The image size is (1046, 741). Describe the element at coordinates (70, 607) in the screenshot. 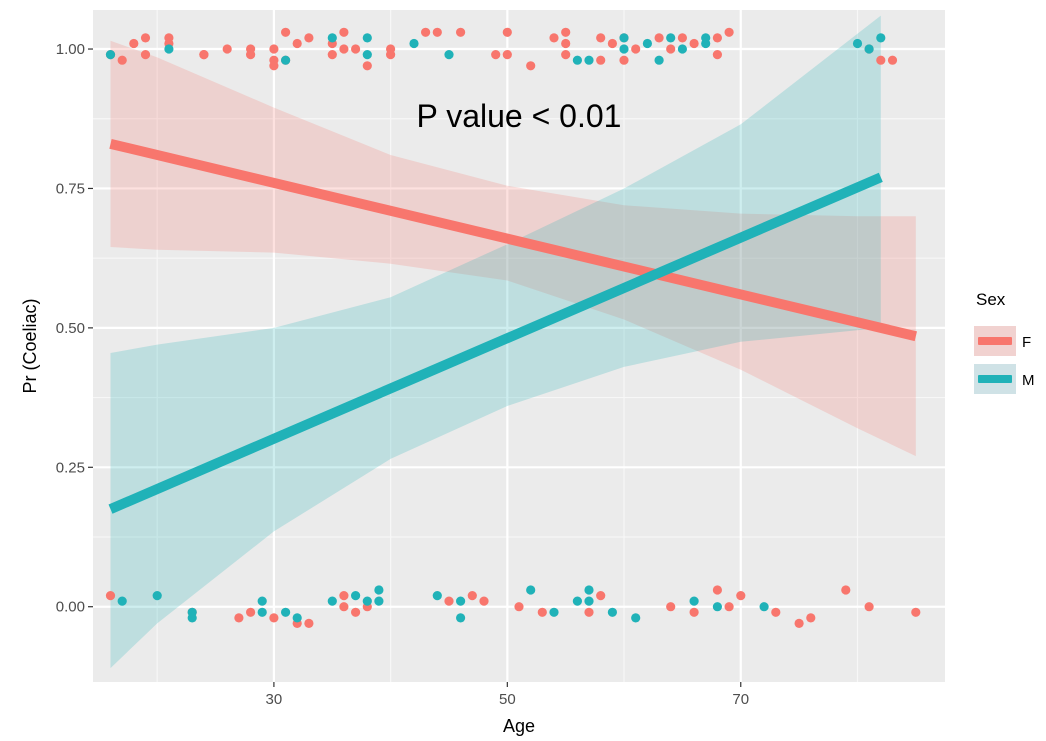

I see `y-tick-label: 0.00` at that location.